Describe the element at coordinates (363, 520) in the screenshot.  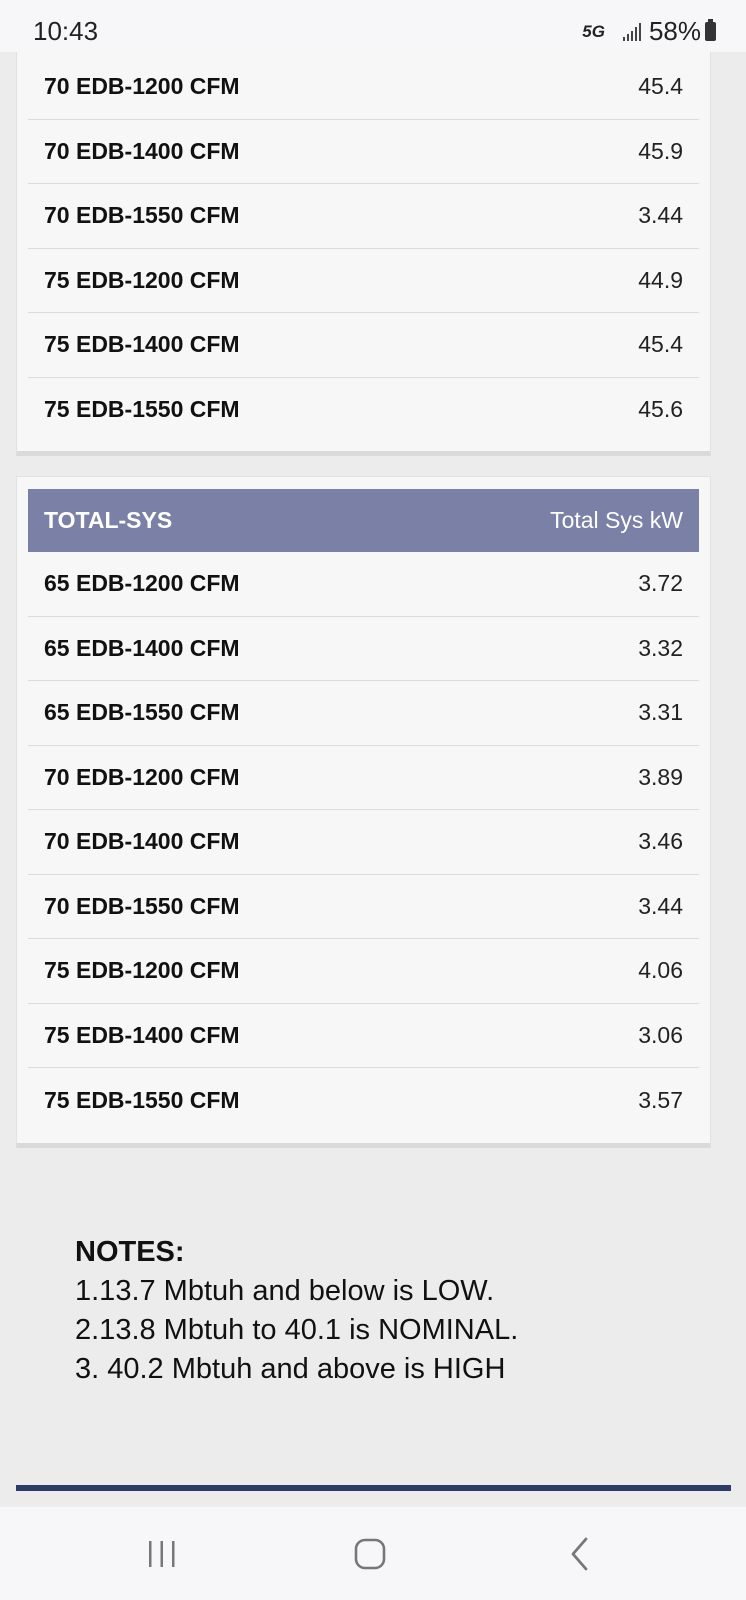
I see `table-header: TOTAL-SYS Total Sys kW` at that location.